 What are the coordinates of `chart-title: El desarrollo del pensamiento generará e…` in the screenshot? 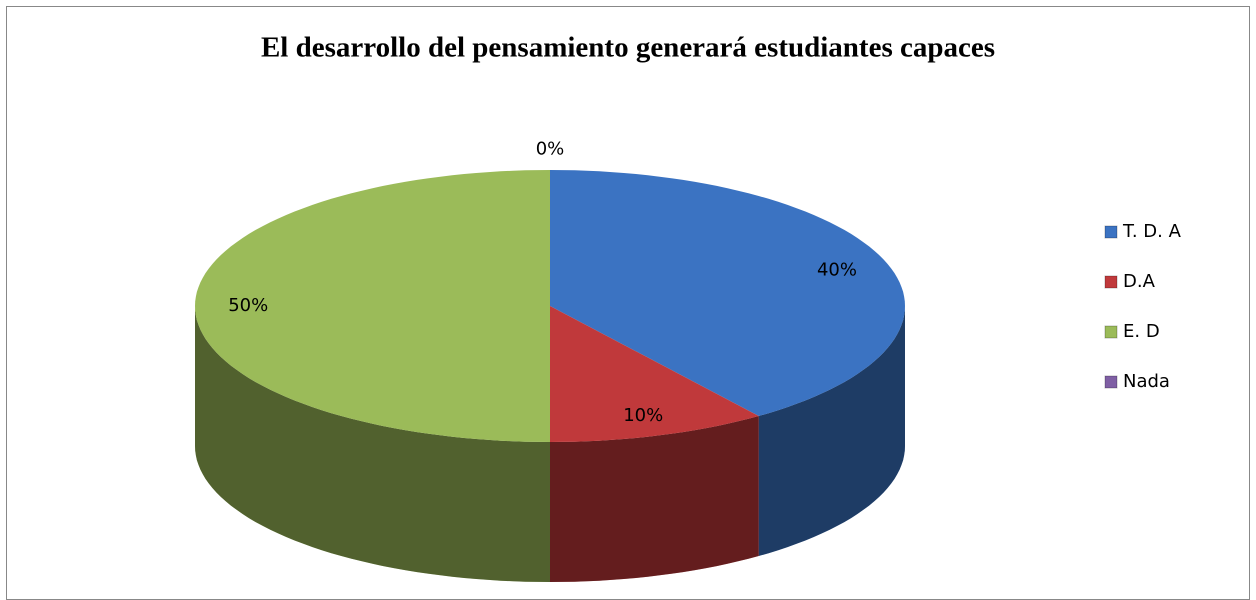 It's located at (628, 48).